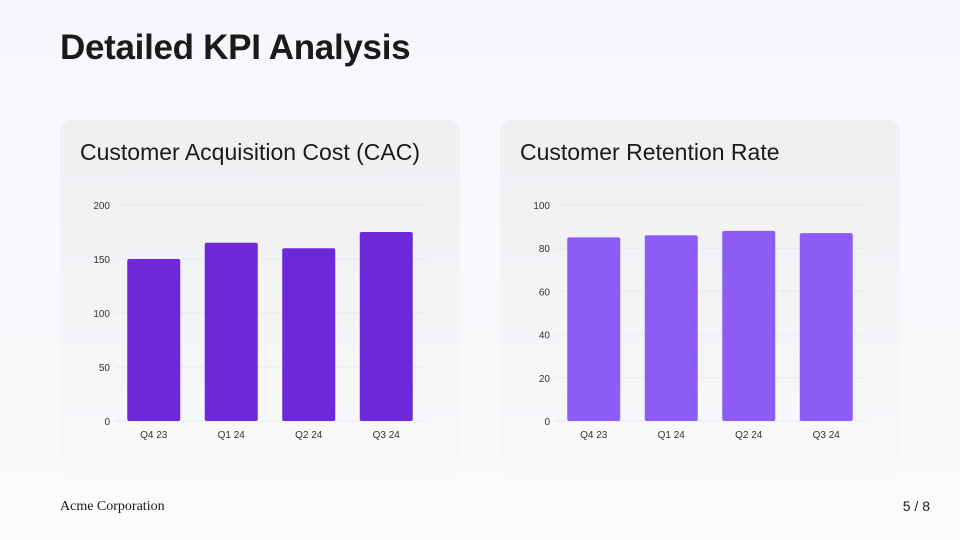  What do you see at coordinates (101, 206) in the screenshot?
I see `y-tick-label: 200` at bounding box center [101, 206].